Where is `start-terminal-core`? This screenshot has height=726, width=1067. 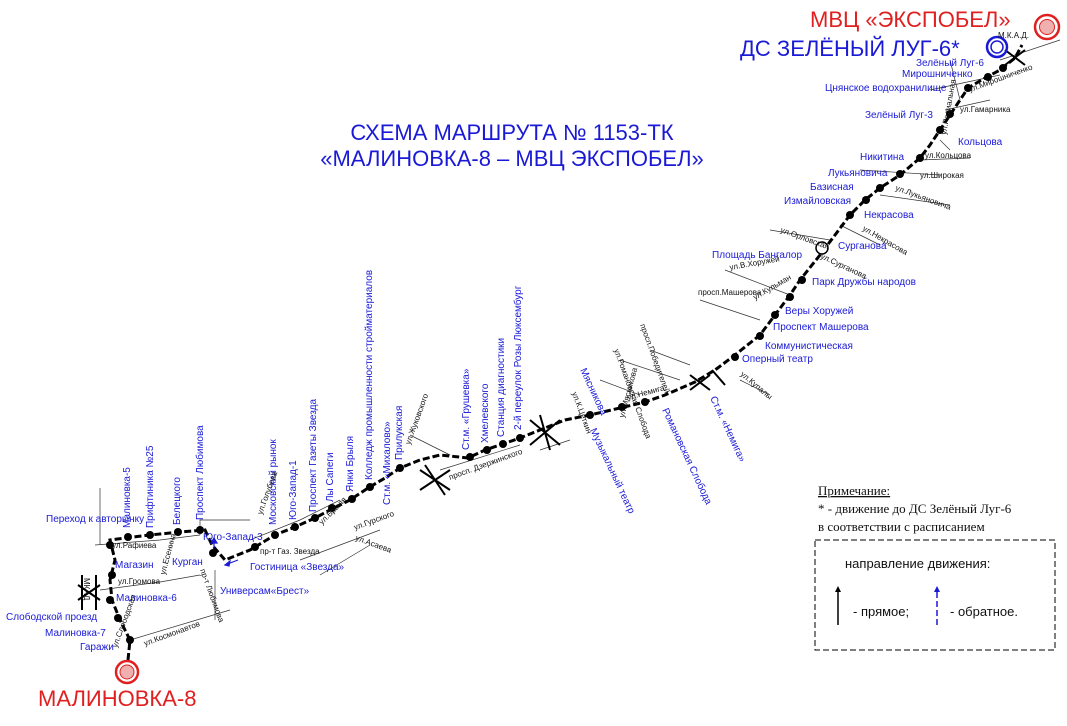 start-terminal-core is located at coordinates (127, 672).